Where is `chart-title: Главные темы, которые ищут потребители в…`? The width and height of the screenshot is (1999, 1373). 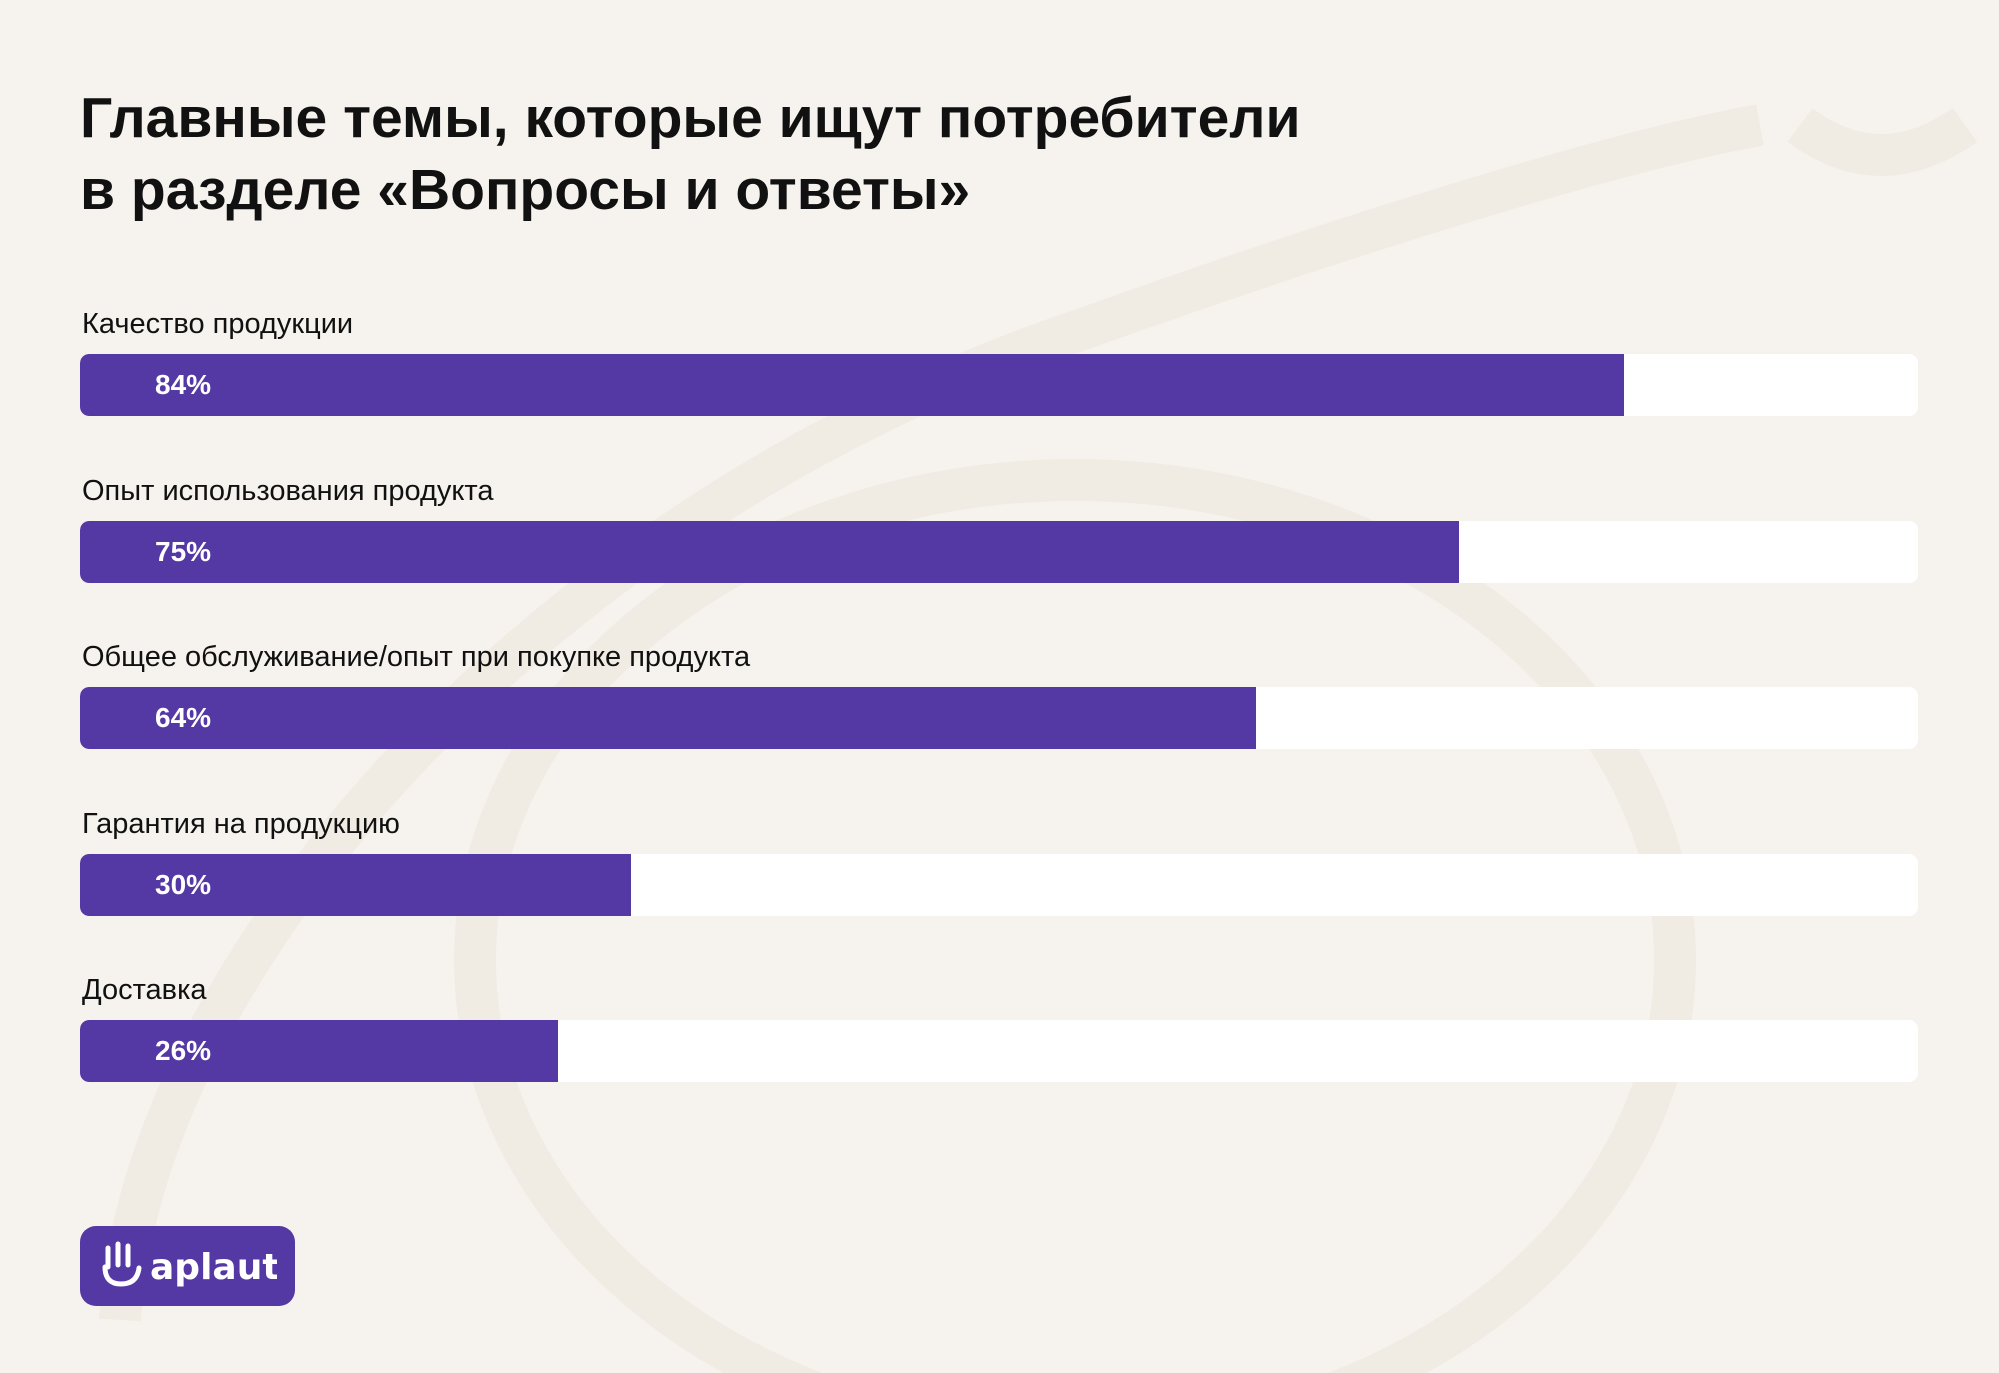
chart-title: Главные темы, которые ищут потребители в… is located at coordinates (830, 154).